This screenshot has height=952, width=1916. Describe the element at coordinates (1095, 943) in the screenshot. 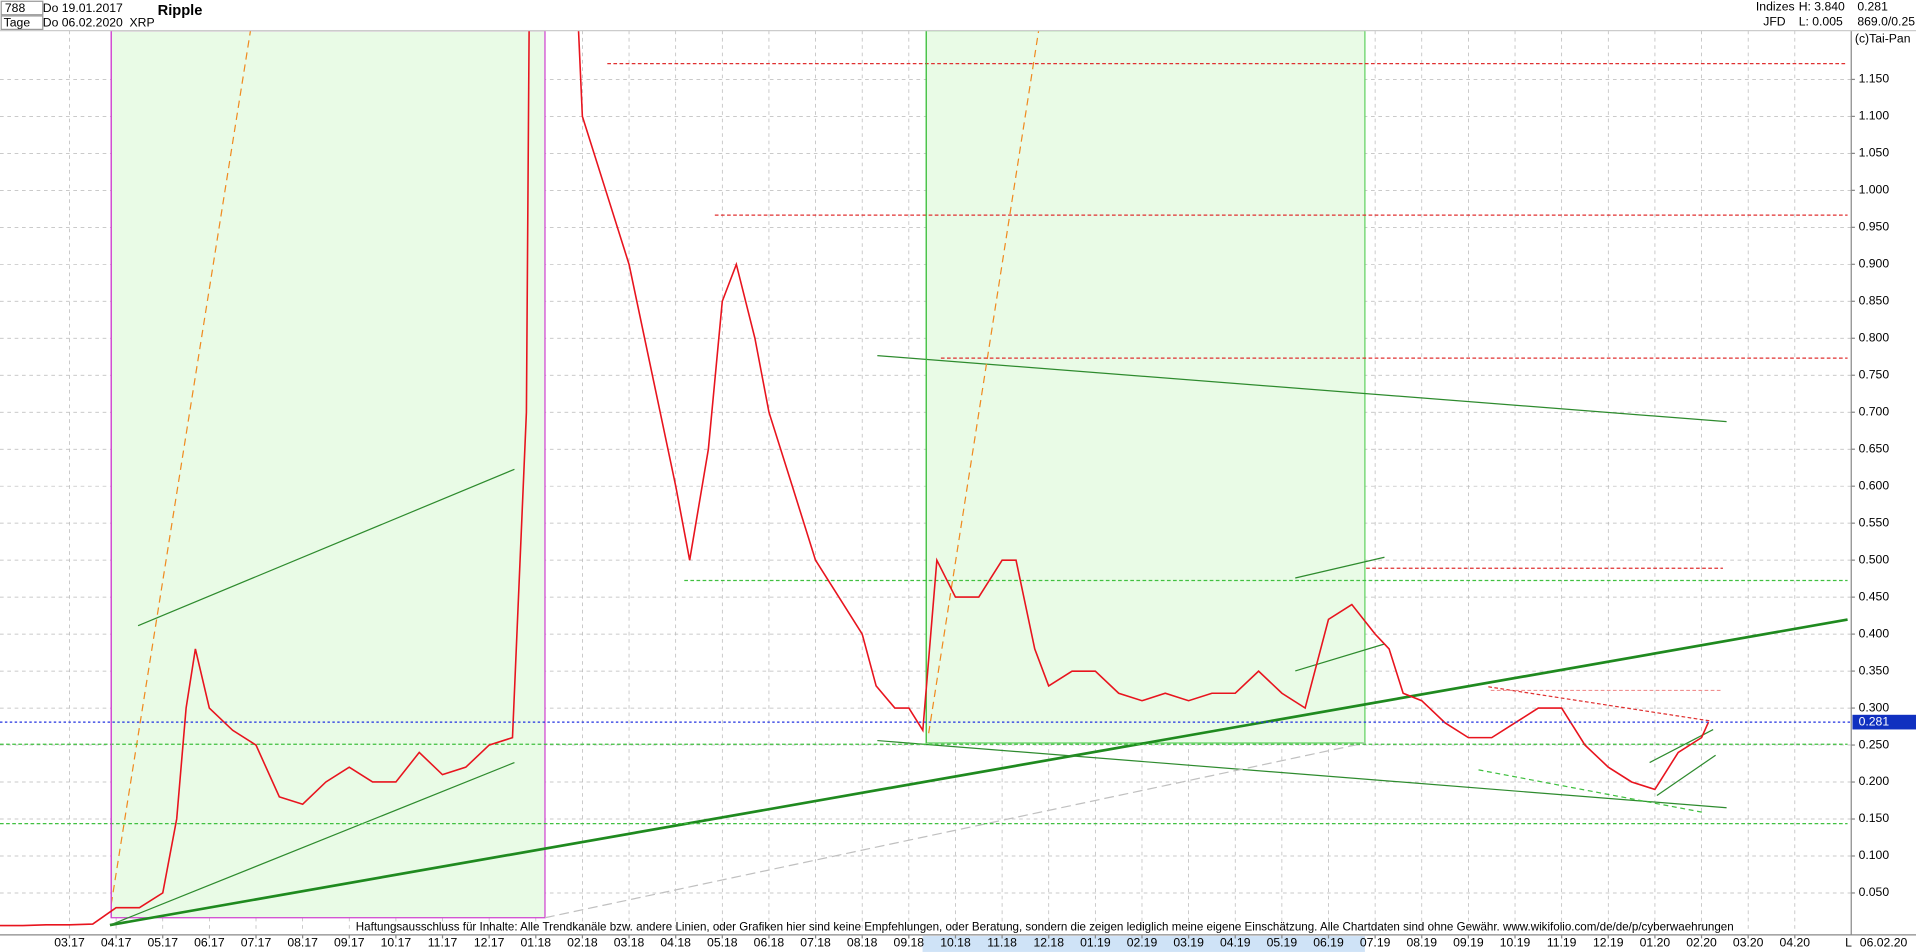

I see `x-tick-label: 01.19` at that location.